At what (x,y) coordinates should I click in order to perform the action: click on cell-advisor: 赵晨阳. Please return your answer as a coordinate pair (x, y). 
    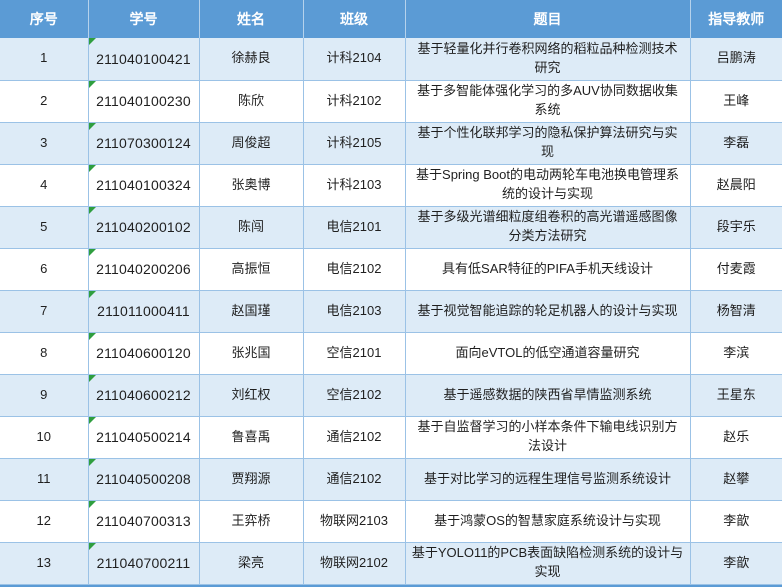
    Looking at the image, I should click on (735, 185).